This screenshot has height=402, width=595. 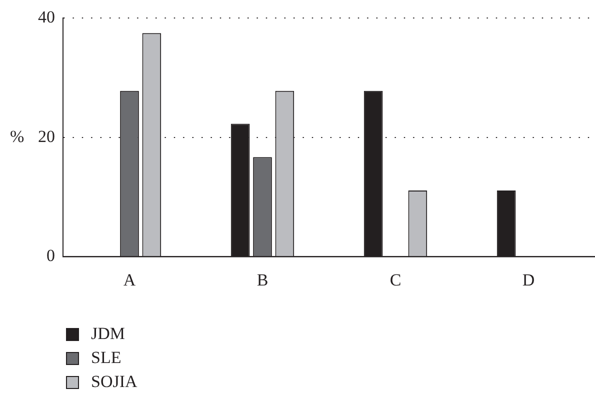 I want to click on y-axis-title: %, so click(x=17, y=136).